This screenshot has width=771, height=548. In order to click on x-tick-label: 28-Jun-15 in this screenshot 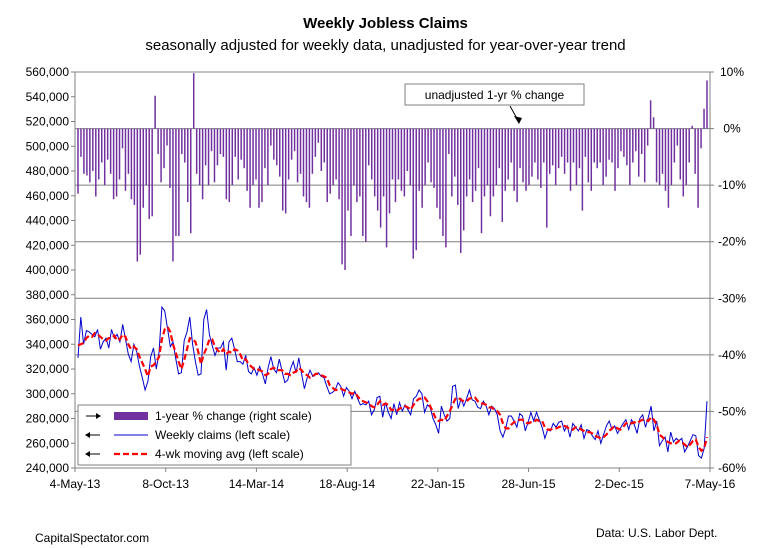, I will do `click(529, 484)`.